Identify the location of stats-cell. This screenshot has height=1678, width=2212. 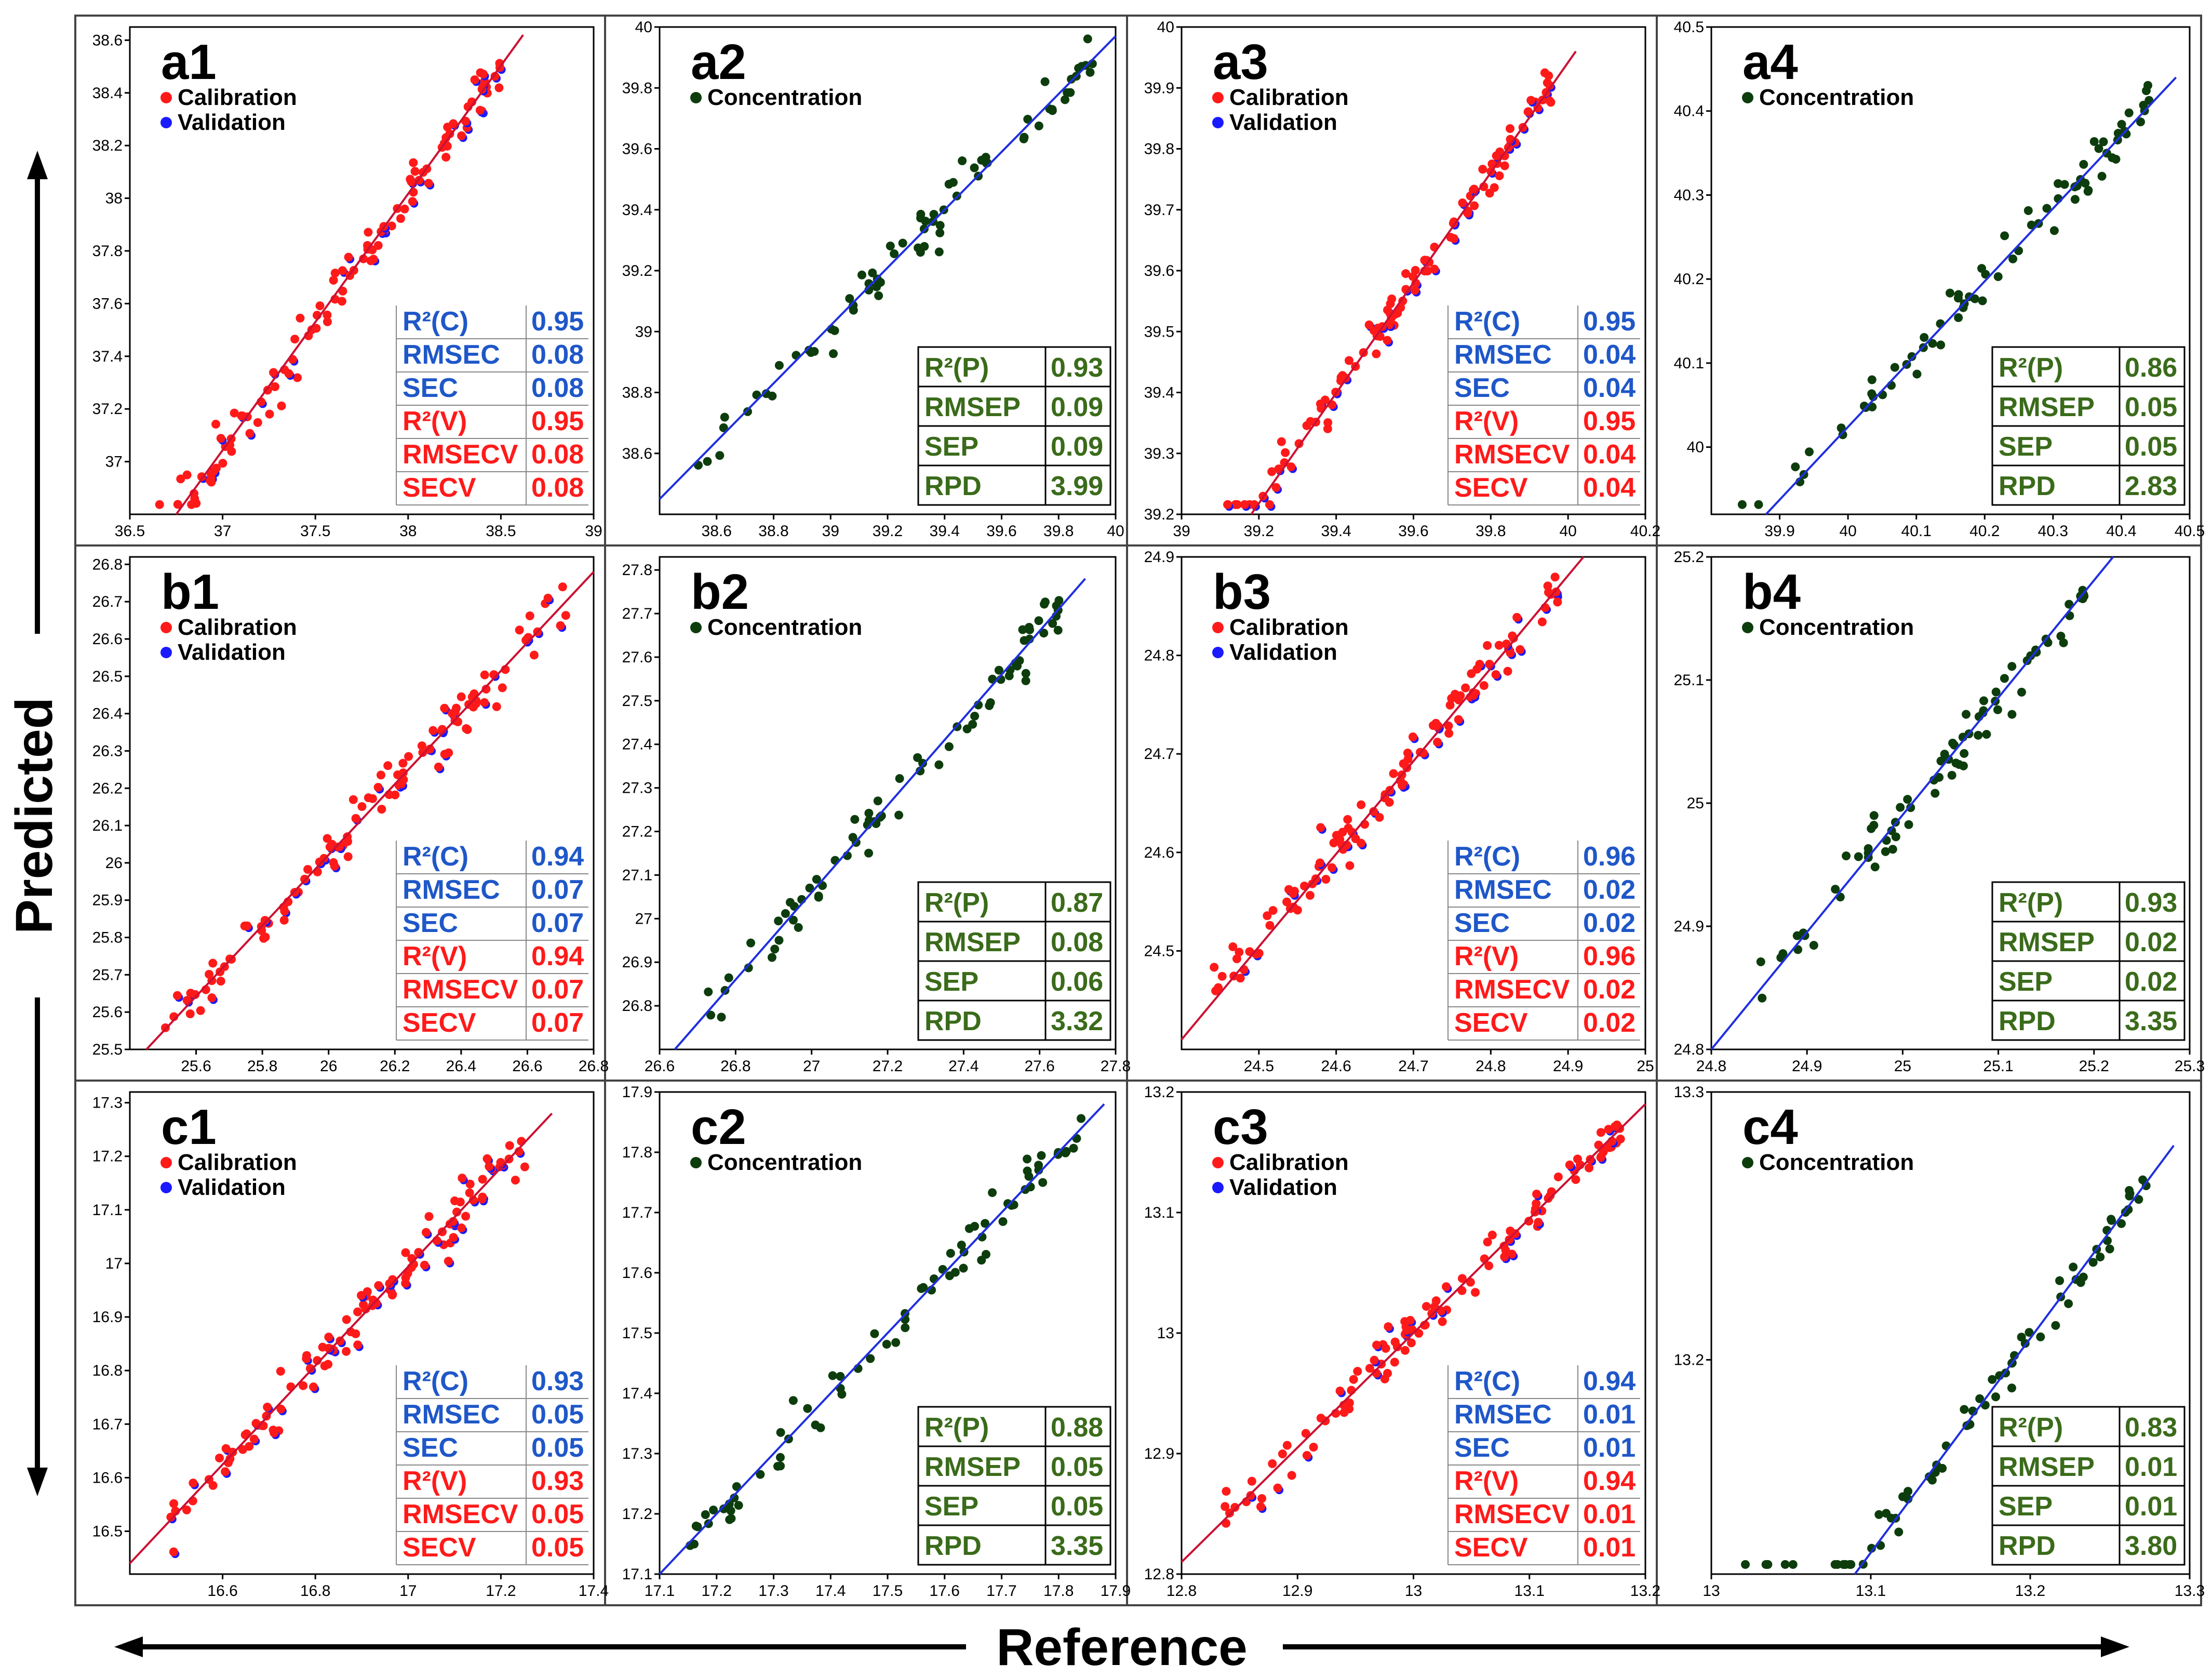
(2152, 485).